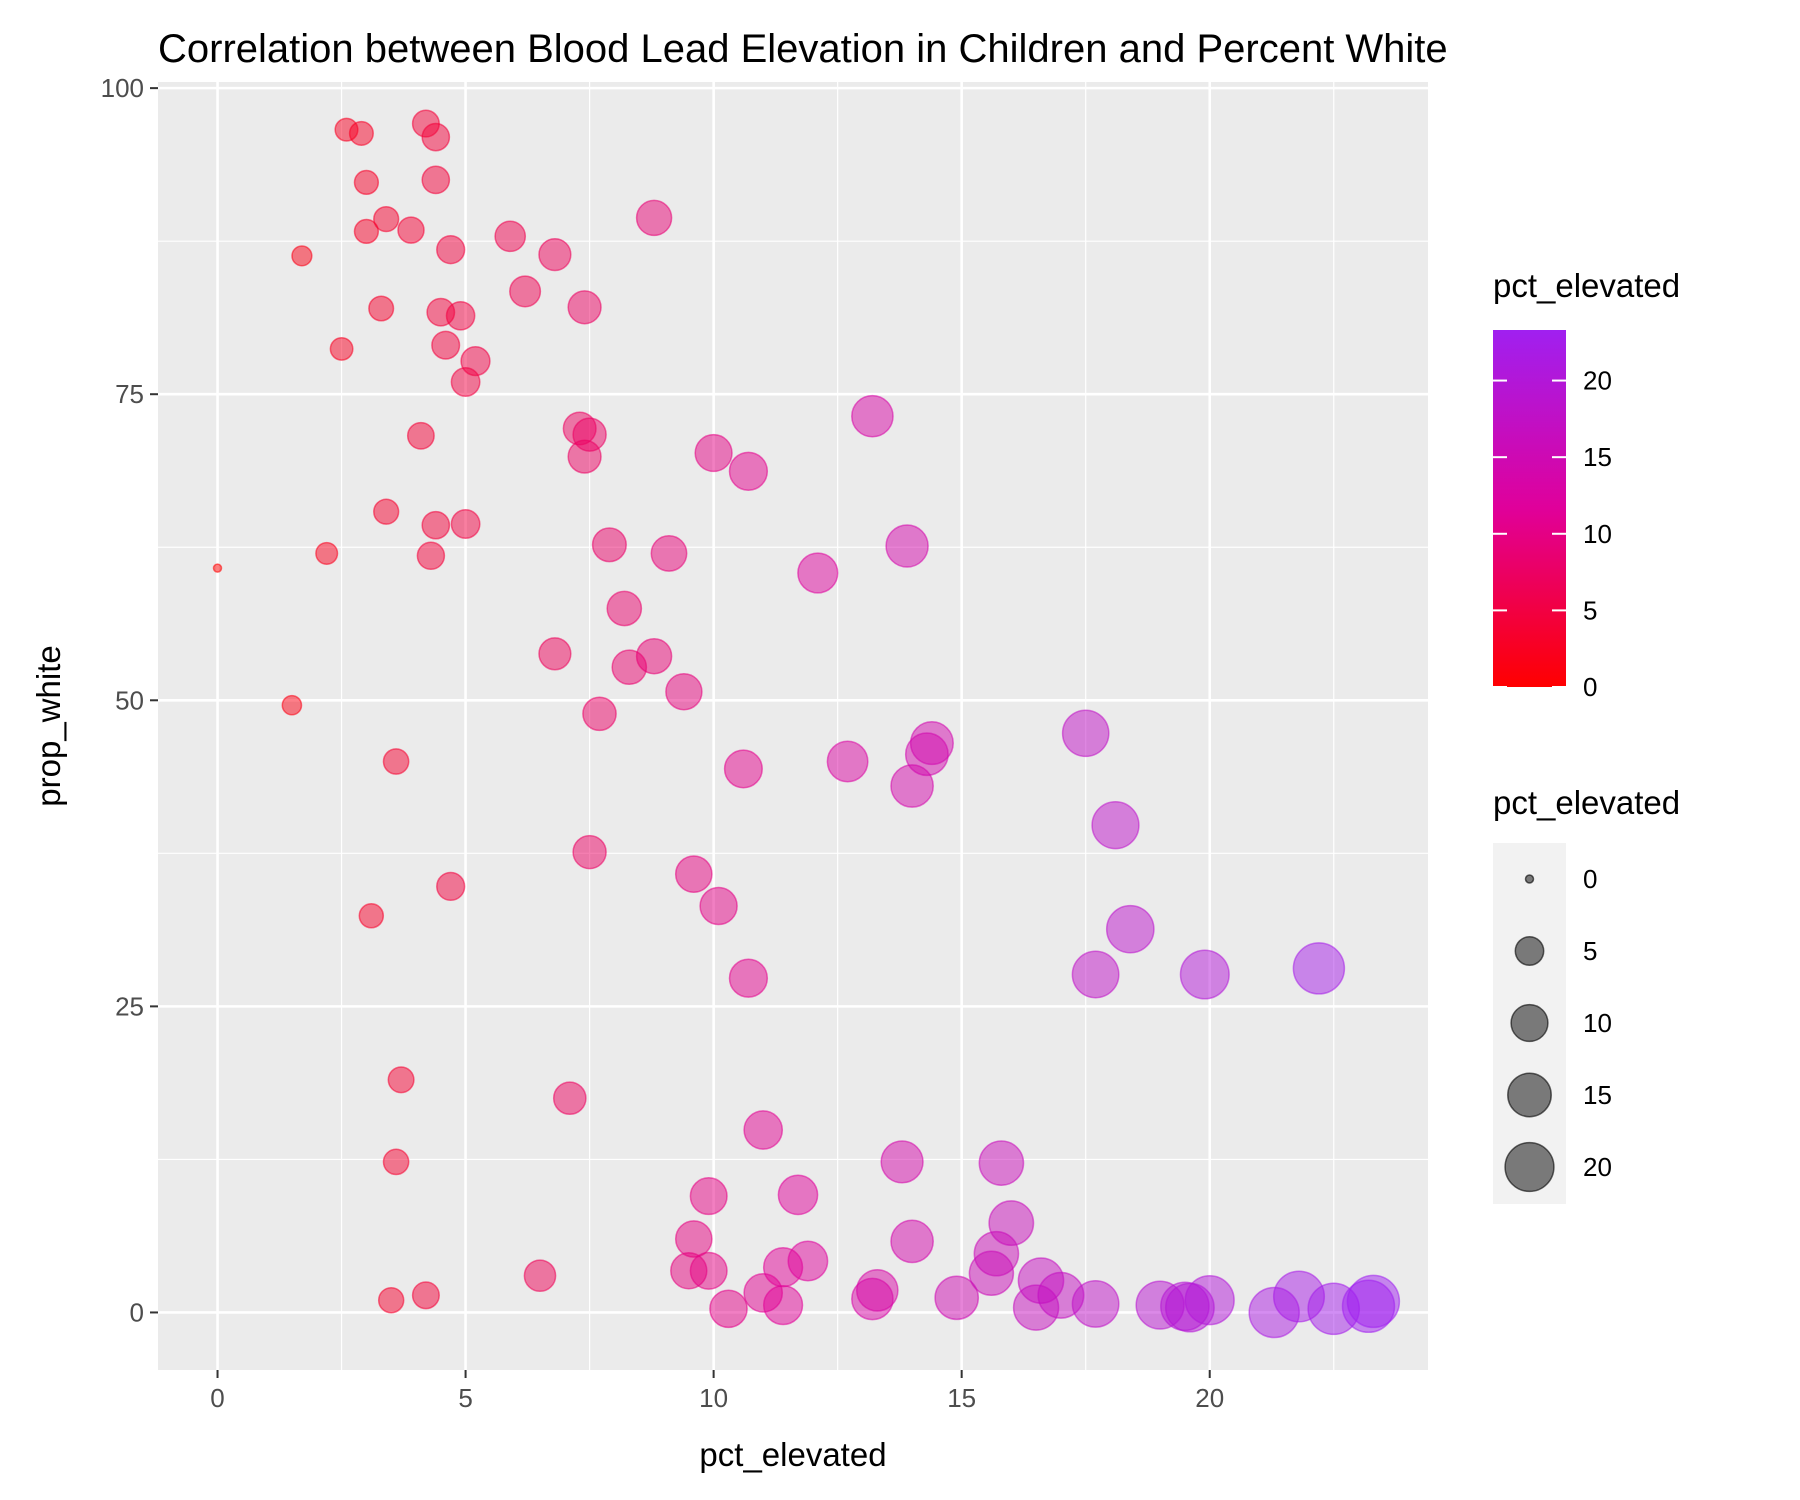  What do you see at coordinates (122, 88) in the screenshot?
I see `y-tick-label: 100` at bounding box center [122, 88].